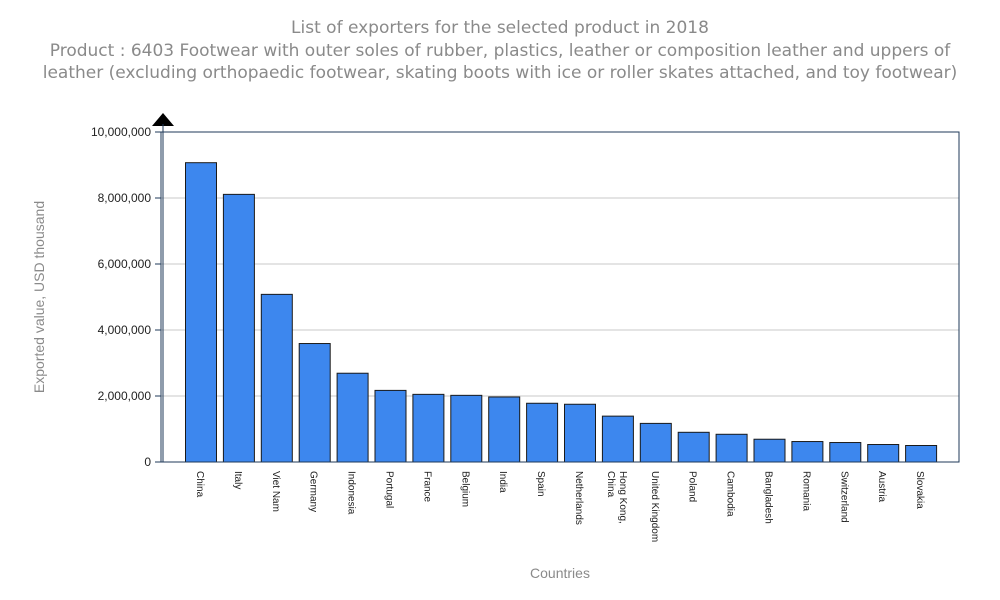 The height and width of the screenshot is (600, 1000). I want to click on y-tick-label: 2,000,000, so click(125, 396).